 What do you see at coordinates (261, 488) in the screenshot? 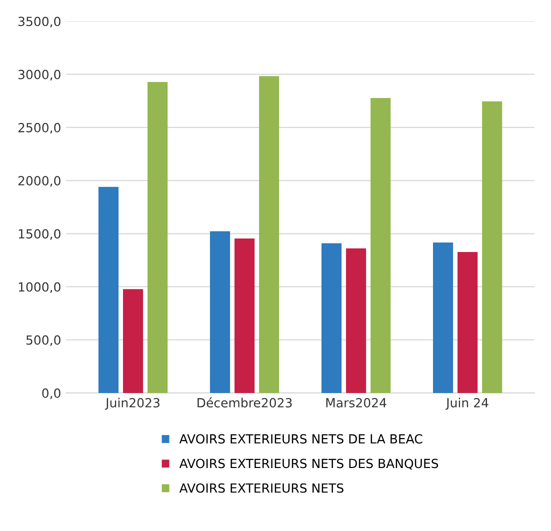
I see `legend-label: AVOIRS EXTERIEURS NETS` at bounding box center [261, 488].